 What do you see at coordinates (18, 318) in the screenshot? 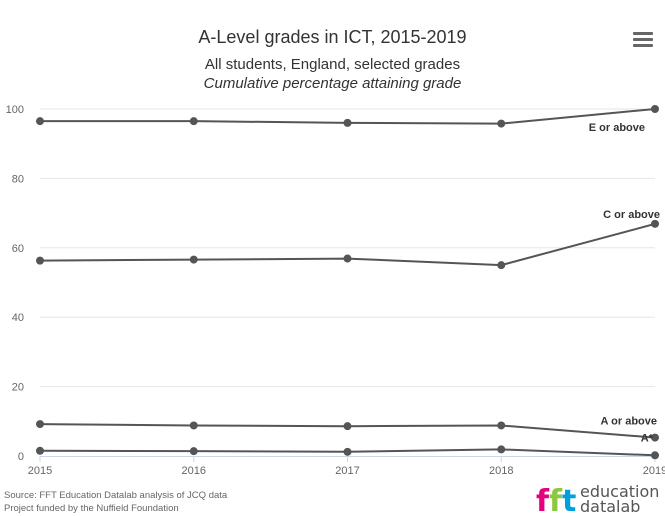
I see `y-tick-label: 40` at bounding box center [18, 318].